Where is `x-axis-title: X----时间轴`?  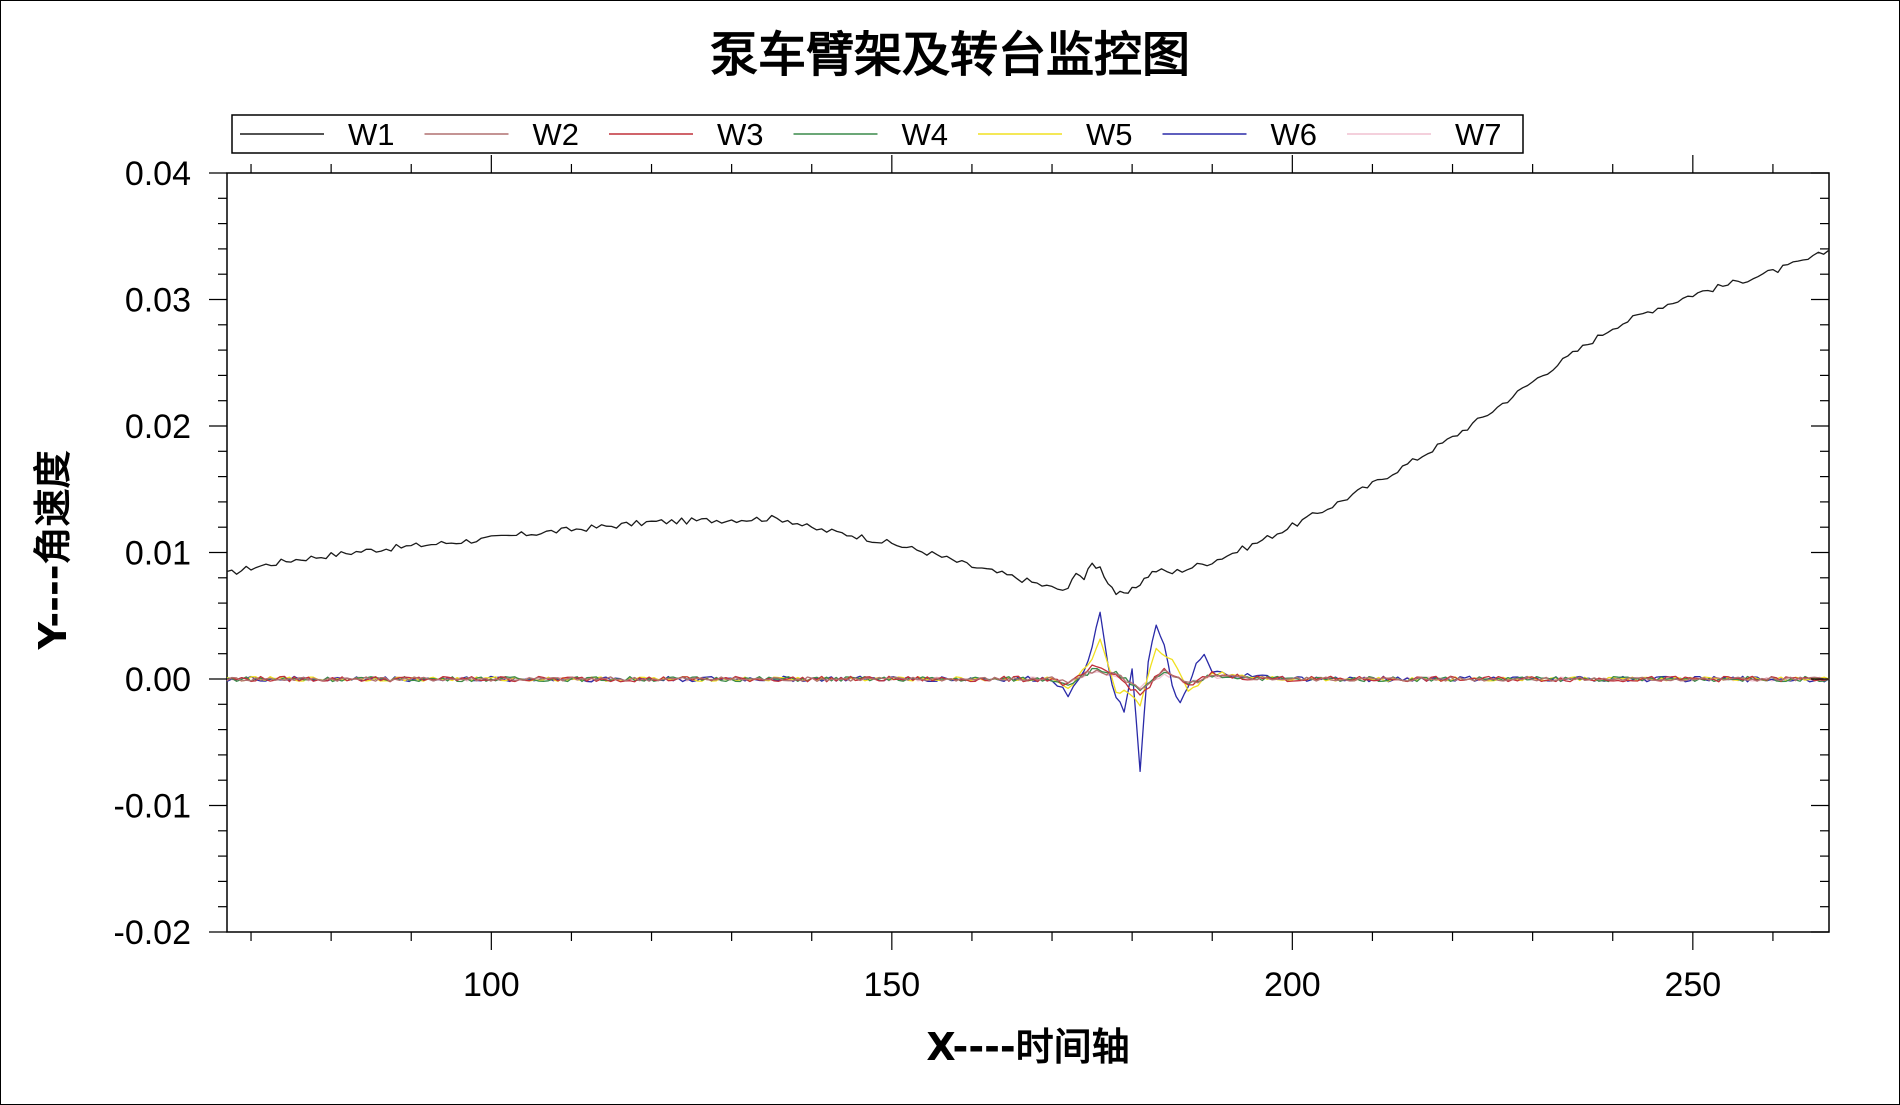
x-axis-title: X----时间轴 is located at coordinates (1027, 1047).